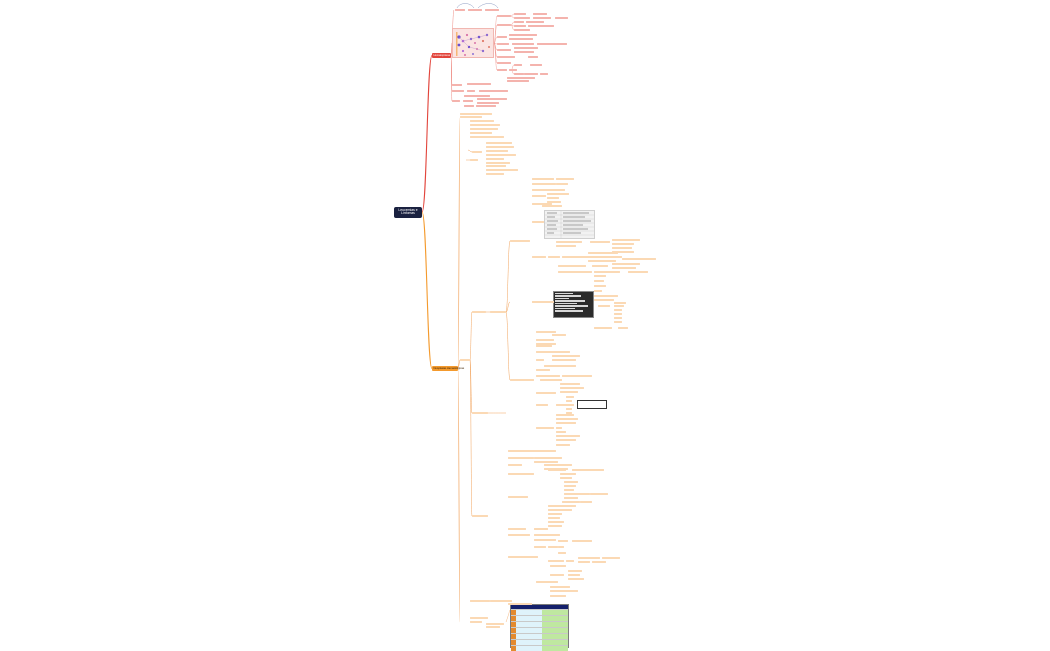 The width and height of the screenshot is (1050, 651). What do you see at coordinates (448, 368) in the screenshot?
I see `branch-topic-neoplasias: Neoplasias Hematológicas` at bounding box center [448, 368].